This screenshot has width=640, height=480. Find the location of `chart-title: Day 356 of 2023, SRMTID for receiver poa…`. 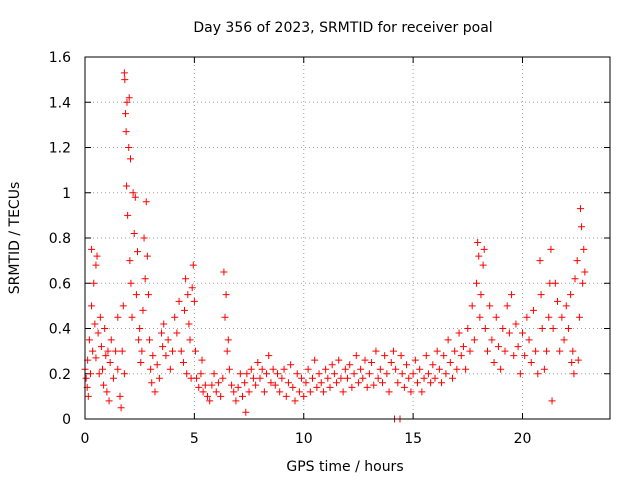

chart-title: Day 356 of 2023, SRMTID for receiver poa… is located at coordinates (342, 28).